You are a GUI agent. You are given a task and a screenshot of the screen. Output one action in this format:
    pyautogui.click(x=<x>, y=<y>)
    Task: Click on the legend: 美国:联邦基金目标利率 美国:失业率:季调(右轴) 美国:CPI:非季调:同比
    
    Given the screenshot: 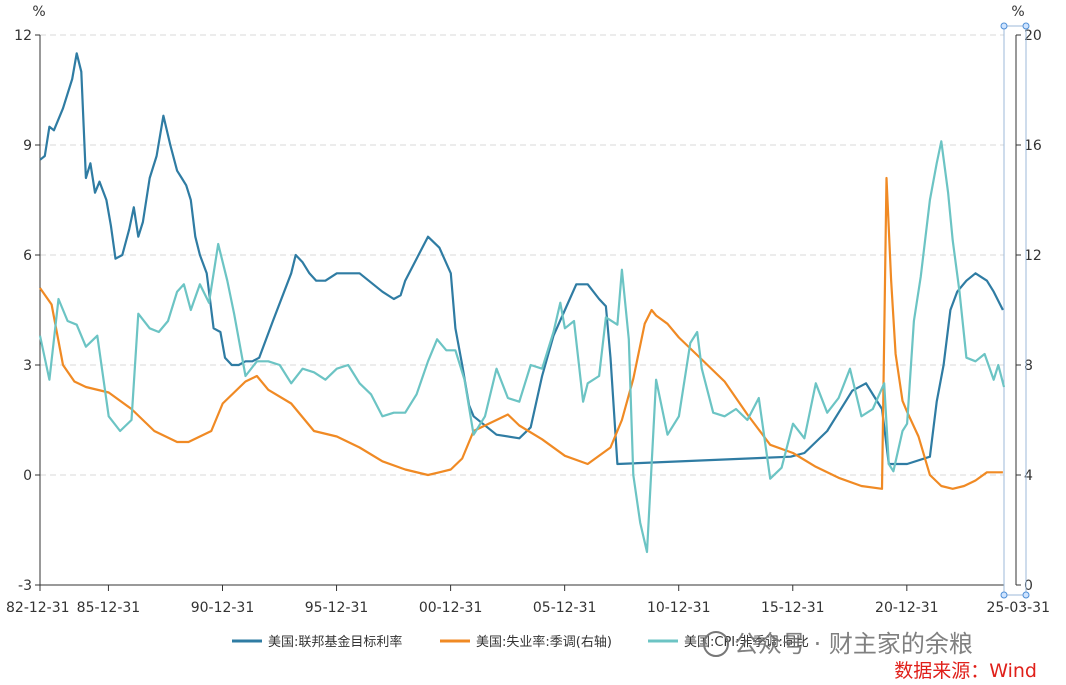 What is the action you would take?
    pyautogui.click(x=520, y=642)
    